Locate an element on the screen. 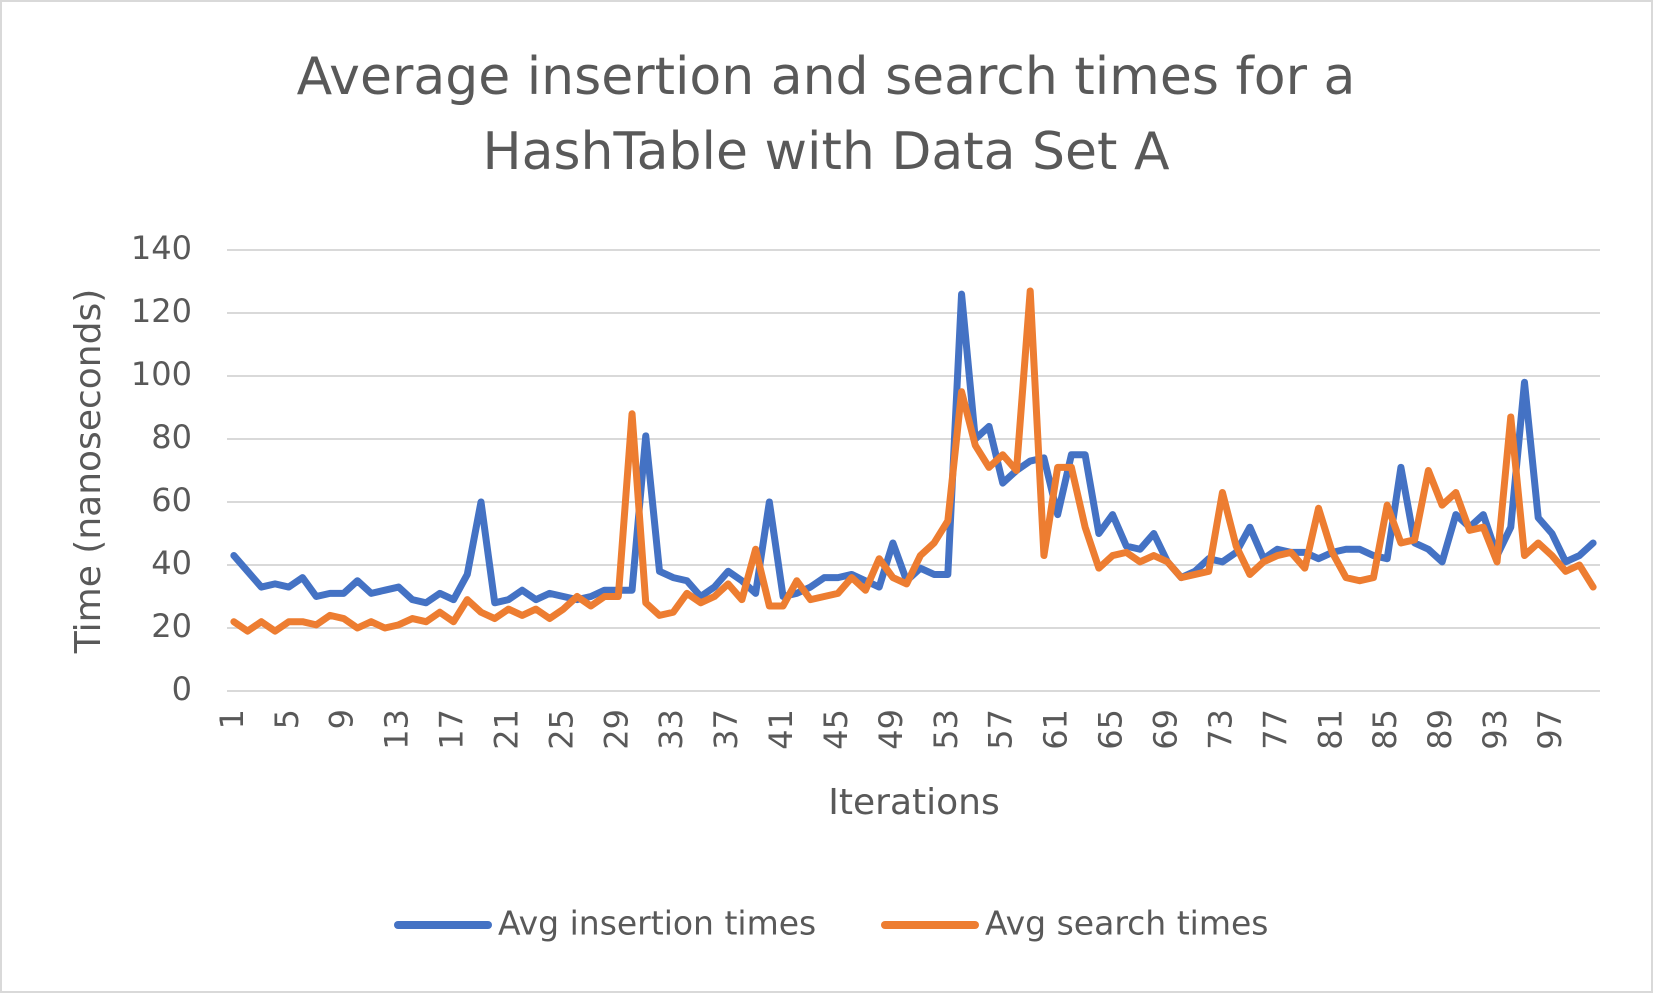 The width and height of the screenshot is (1653, 993). x-tick-label: 41 is located at coordinates (781, 729).